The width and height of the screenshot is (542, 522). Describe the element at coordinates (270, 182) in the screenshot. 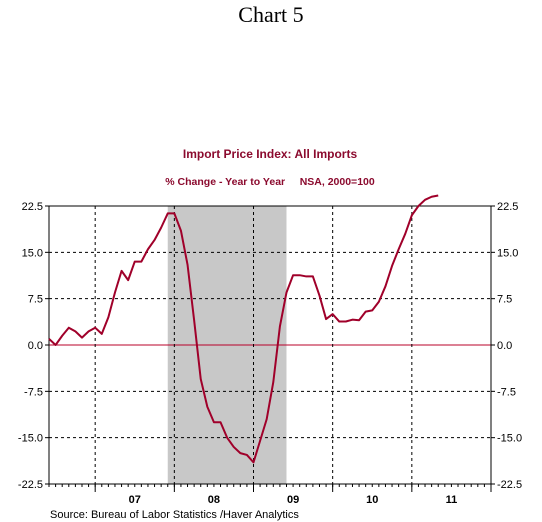

I see `chart-subtitle: % Change - Year to Year NSA, 2000=100` at that location.